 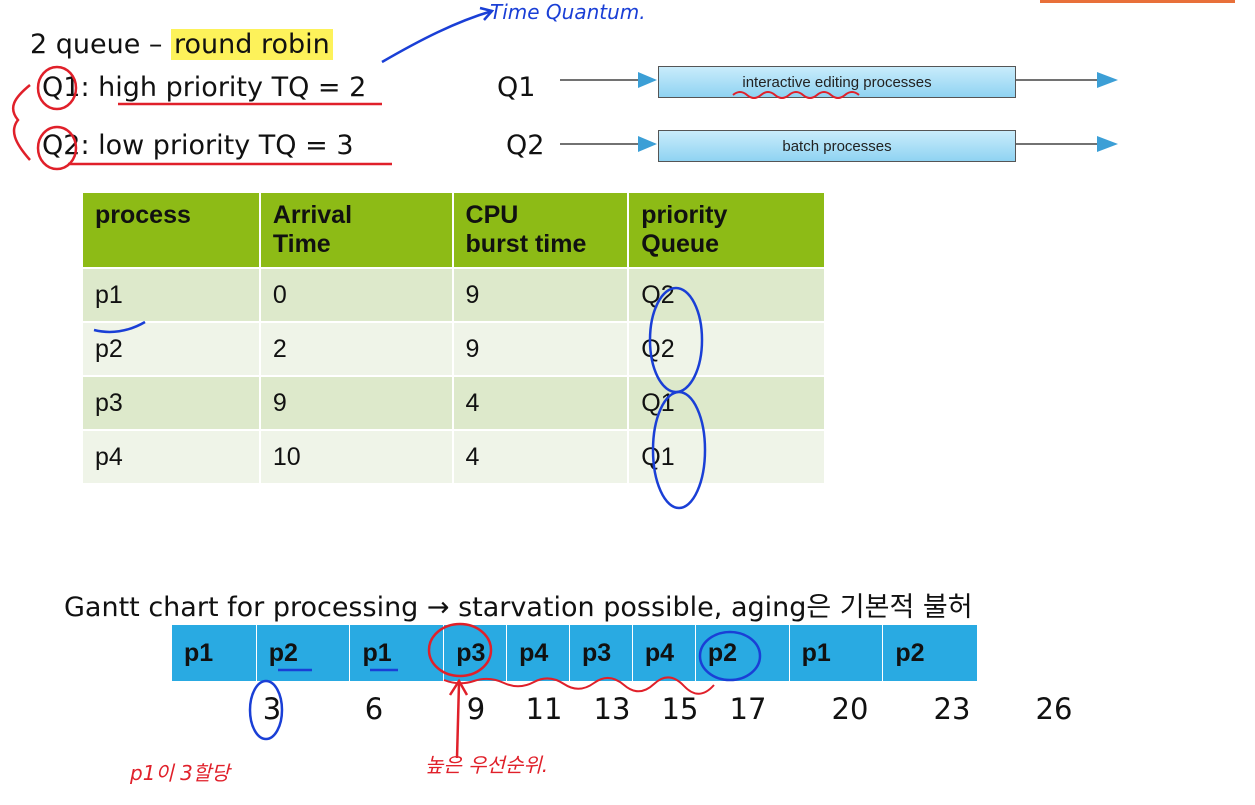 What do you see at coordinates (252, 44) in the screenshot?
I see `title-highlight: round robin` at bounding box center [252, 44].